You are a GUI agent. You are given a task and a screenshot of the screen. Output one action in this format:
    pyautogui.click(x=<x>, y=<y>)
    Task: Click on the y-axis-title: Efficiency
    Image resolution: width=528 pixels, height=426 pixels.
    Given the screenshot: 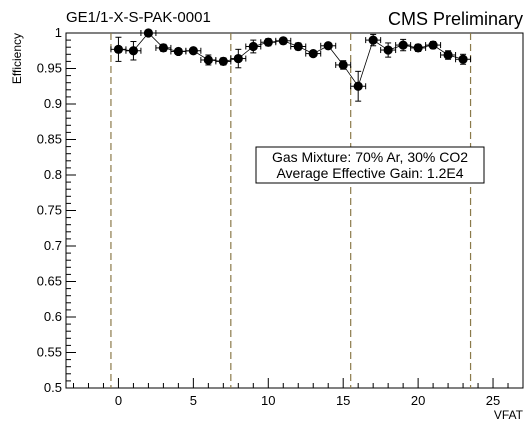 What is the action you would take?
    pyautogui.click(x=17, y=58)
    